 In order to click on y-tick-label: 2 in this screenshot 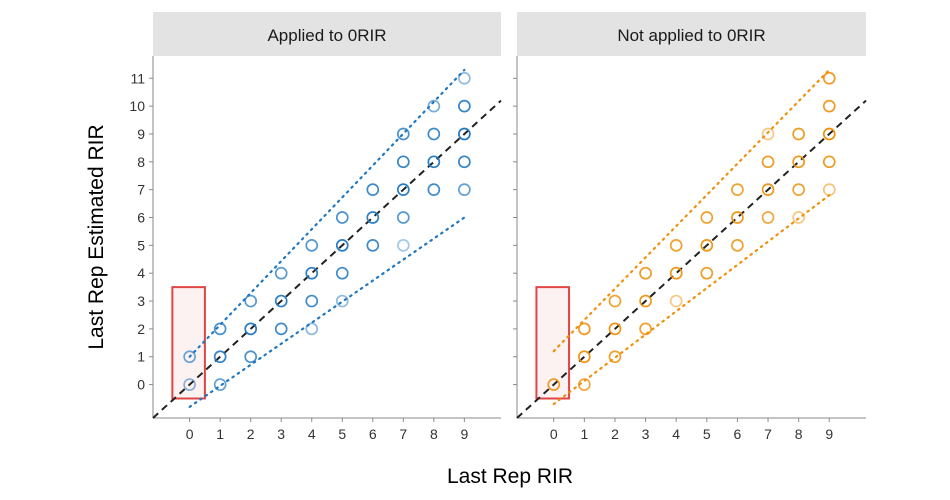, I will do `click(141, 329)`.